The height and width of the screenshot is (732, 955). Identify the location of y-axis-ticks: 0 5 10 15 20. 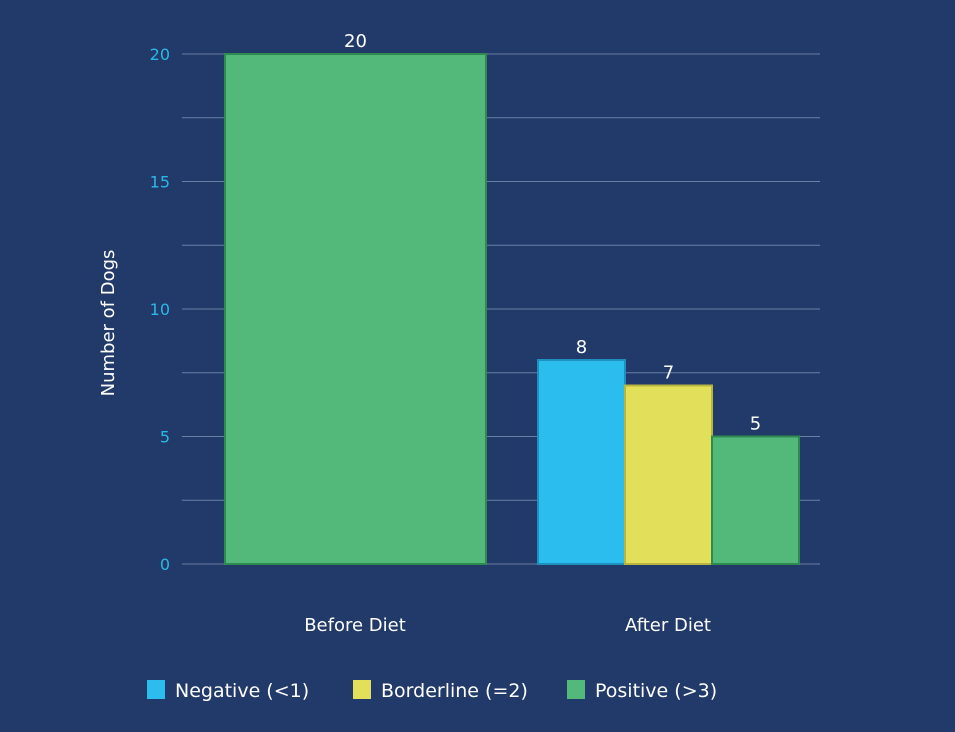
(160, 309).